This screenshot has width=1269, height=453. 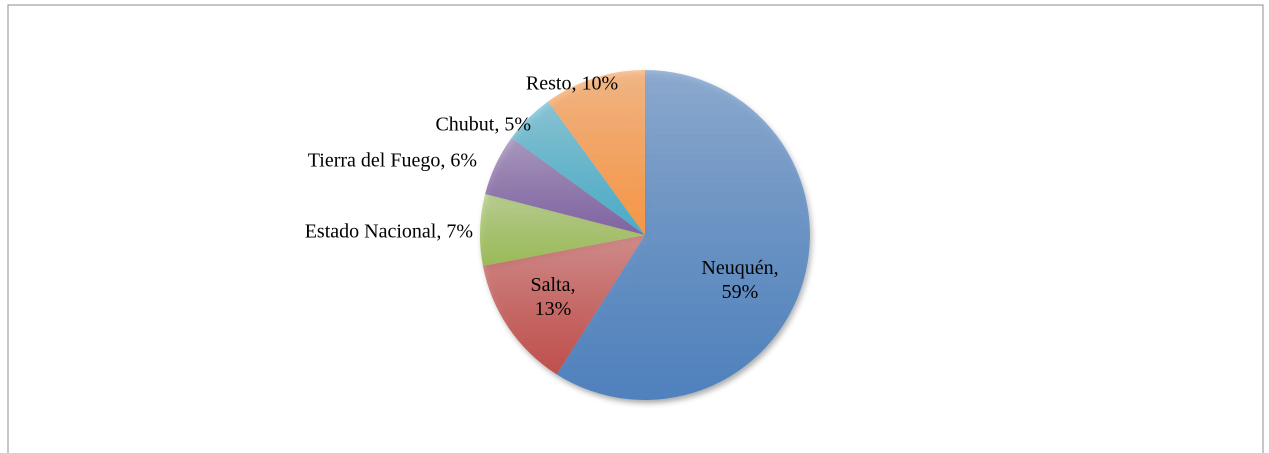 What do you see at coordinates (739, 280) in the screenshot?
I see `data-label: Neuquén, 59%` at bounding box center [739, 280].